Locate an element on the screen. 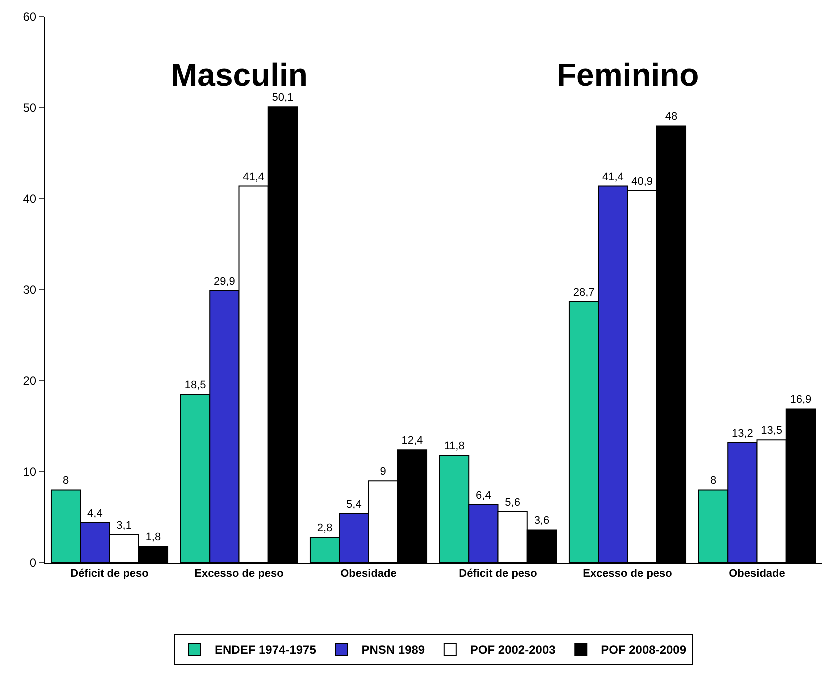  data-label: 13,2 is located at coordinates (743, 434).